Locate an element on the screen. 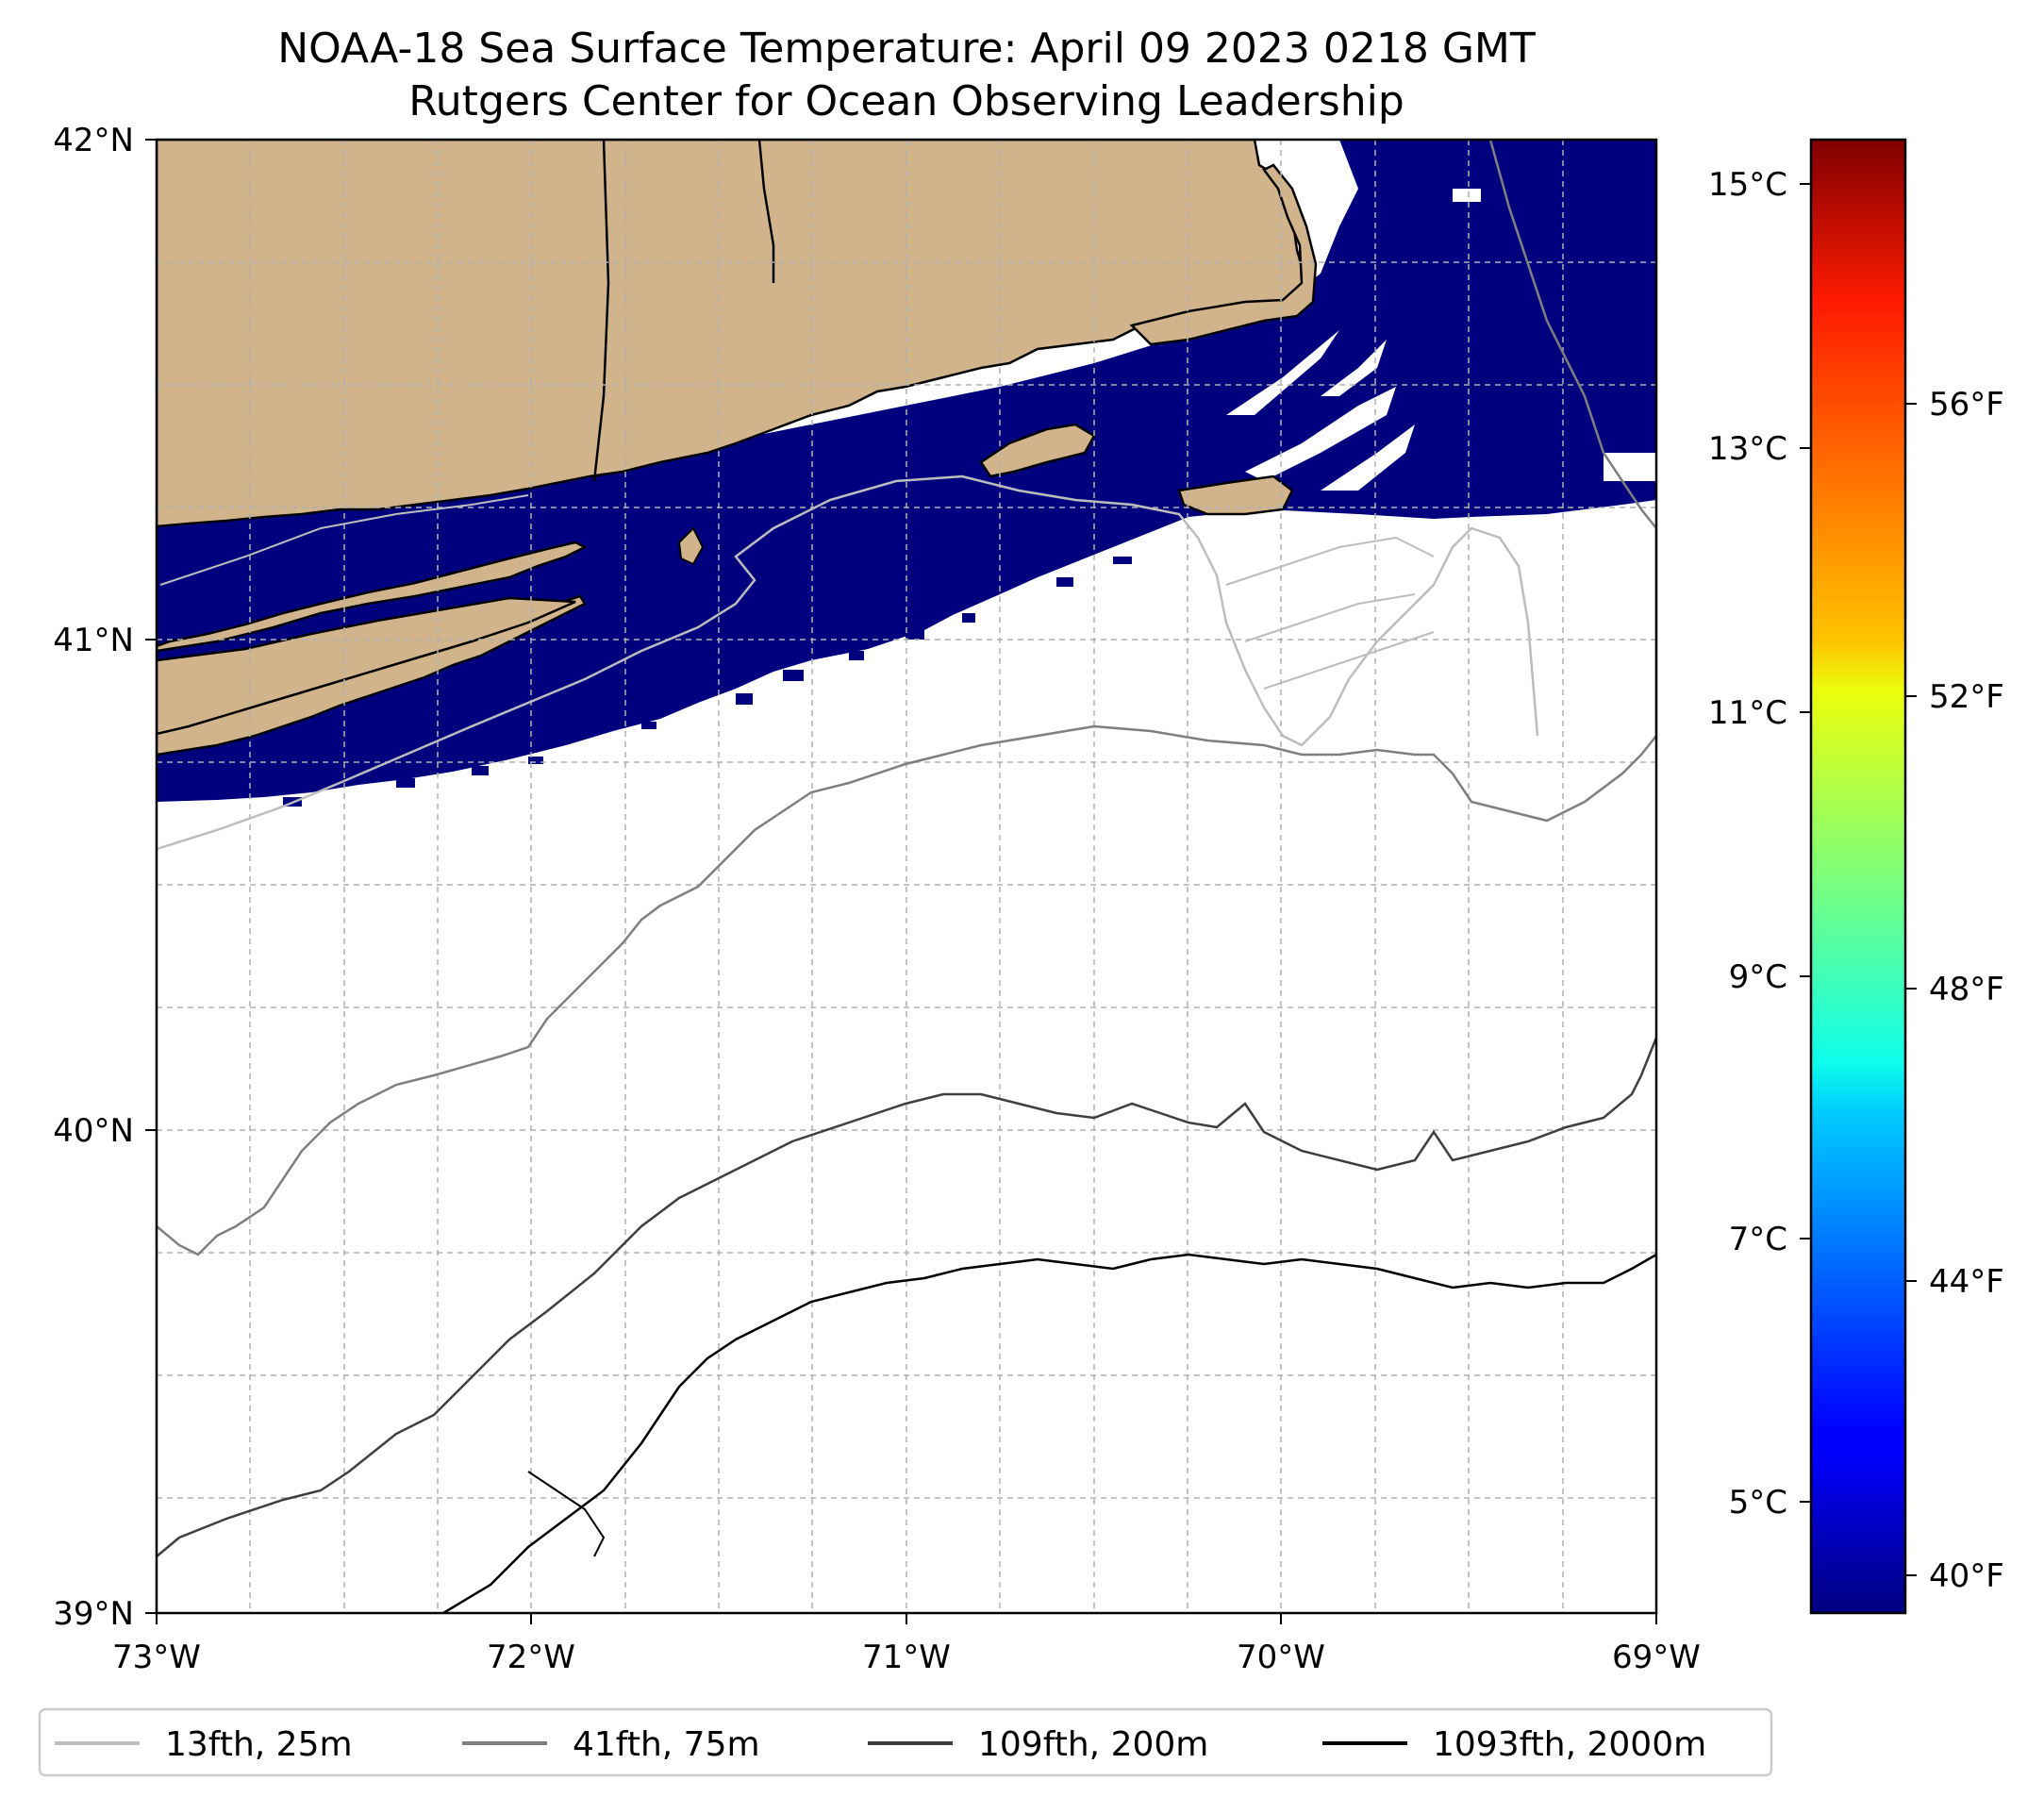  lon-tick-72w: 72°W is located at coordinates (531, 1657).